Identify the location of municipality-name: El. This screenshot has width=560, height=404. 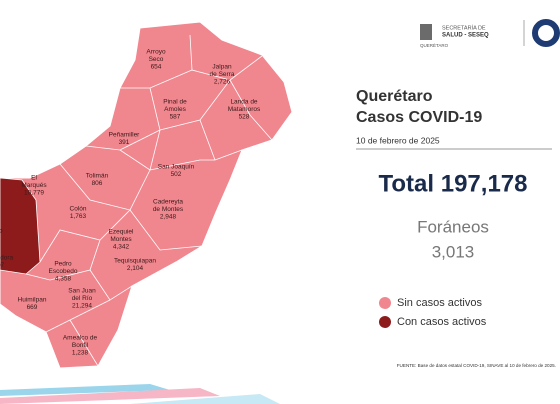
(34, 178).